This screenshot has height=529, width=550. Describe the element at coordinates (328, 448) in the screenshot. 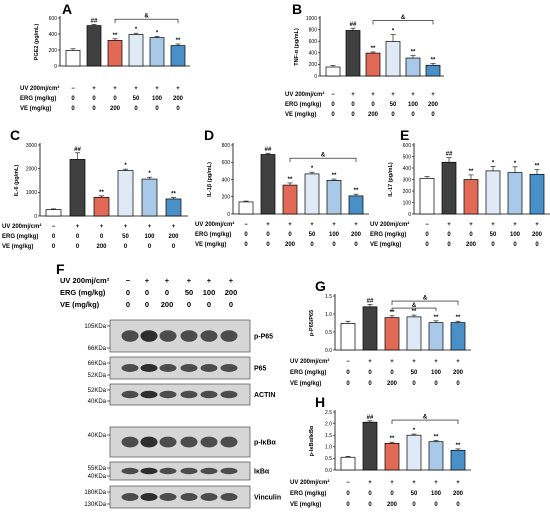

I see `y-tick-label: 1.0` at that location.